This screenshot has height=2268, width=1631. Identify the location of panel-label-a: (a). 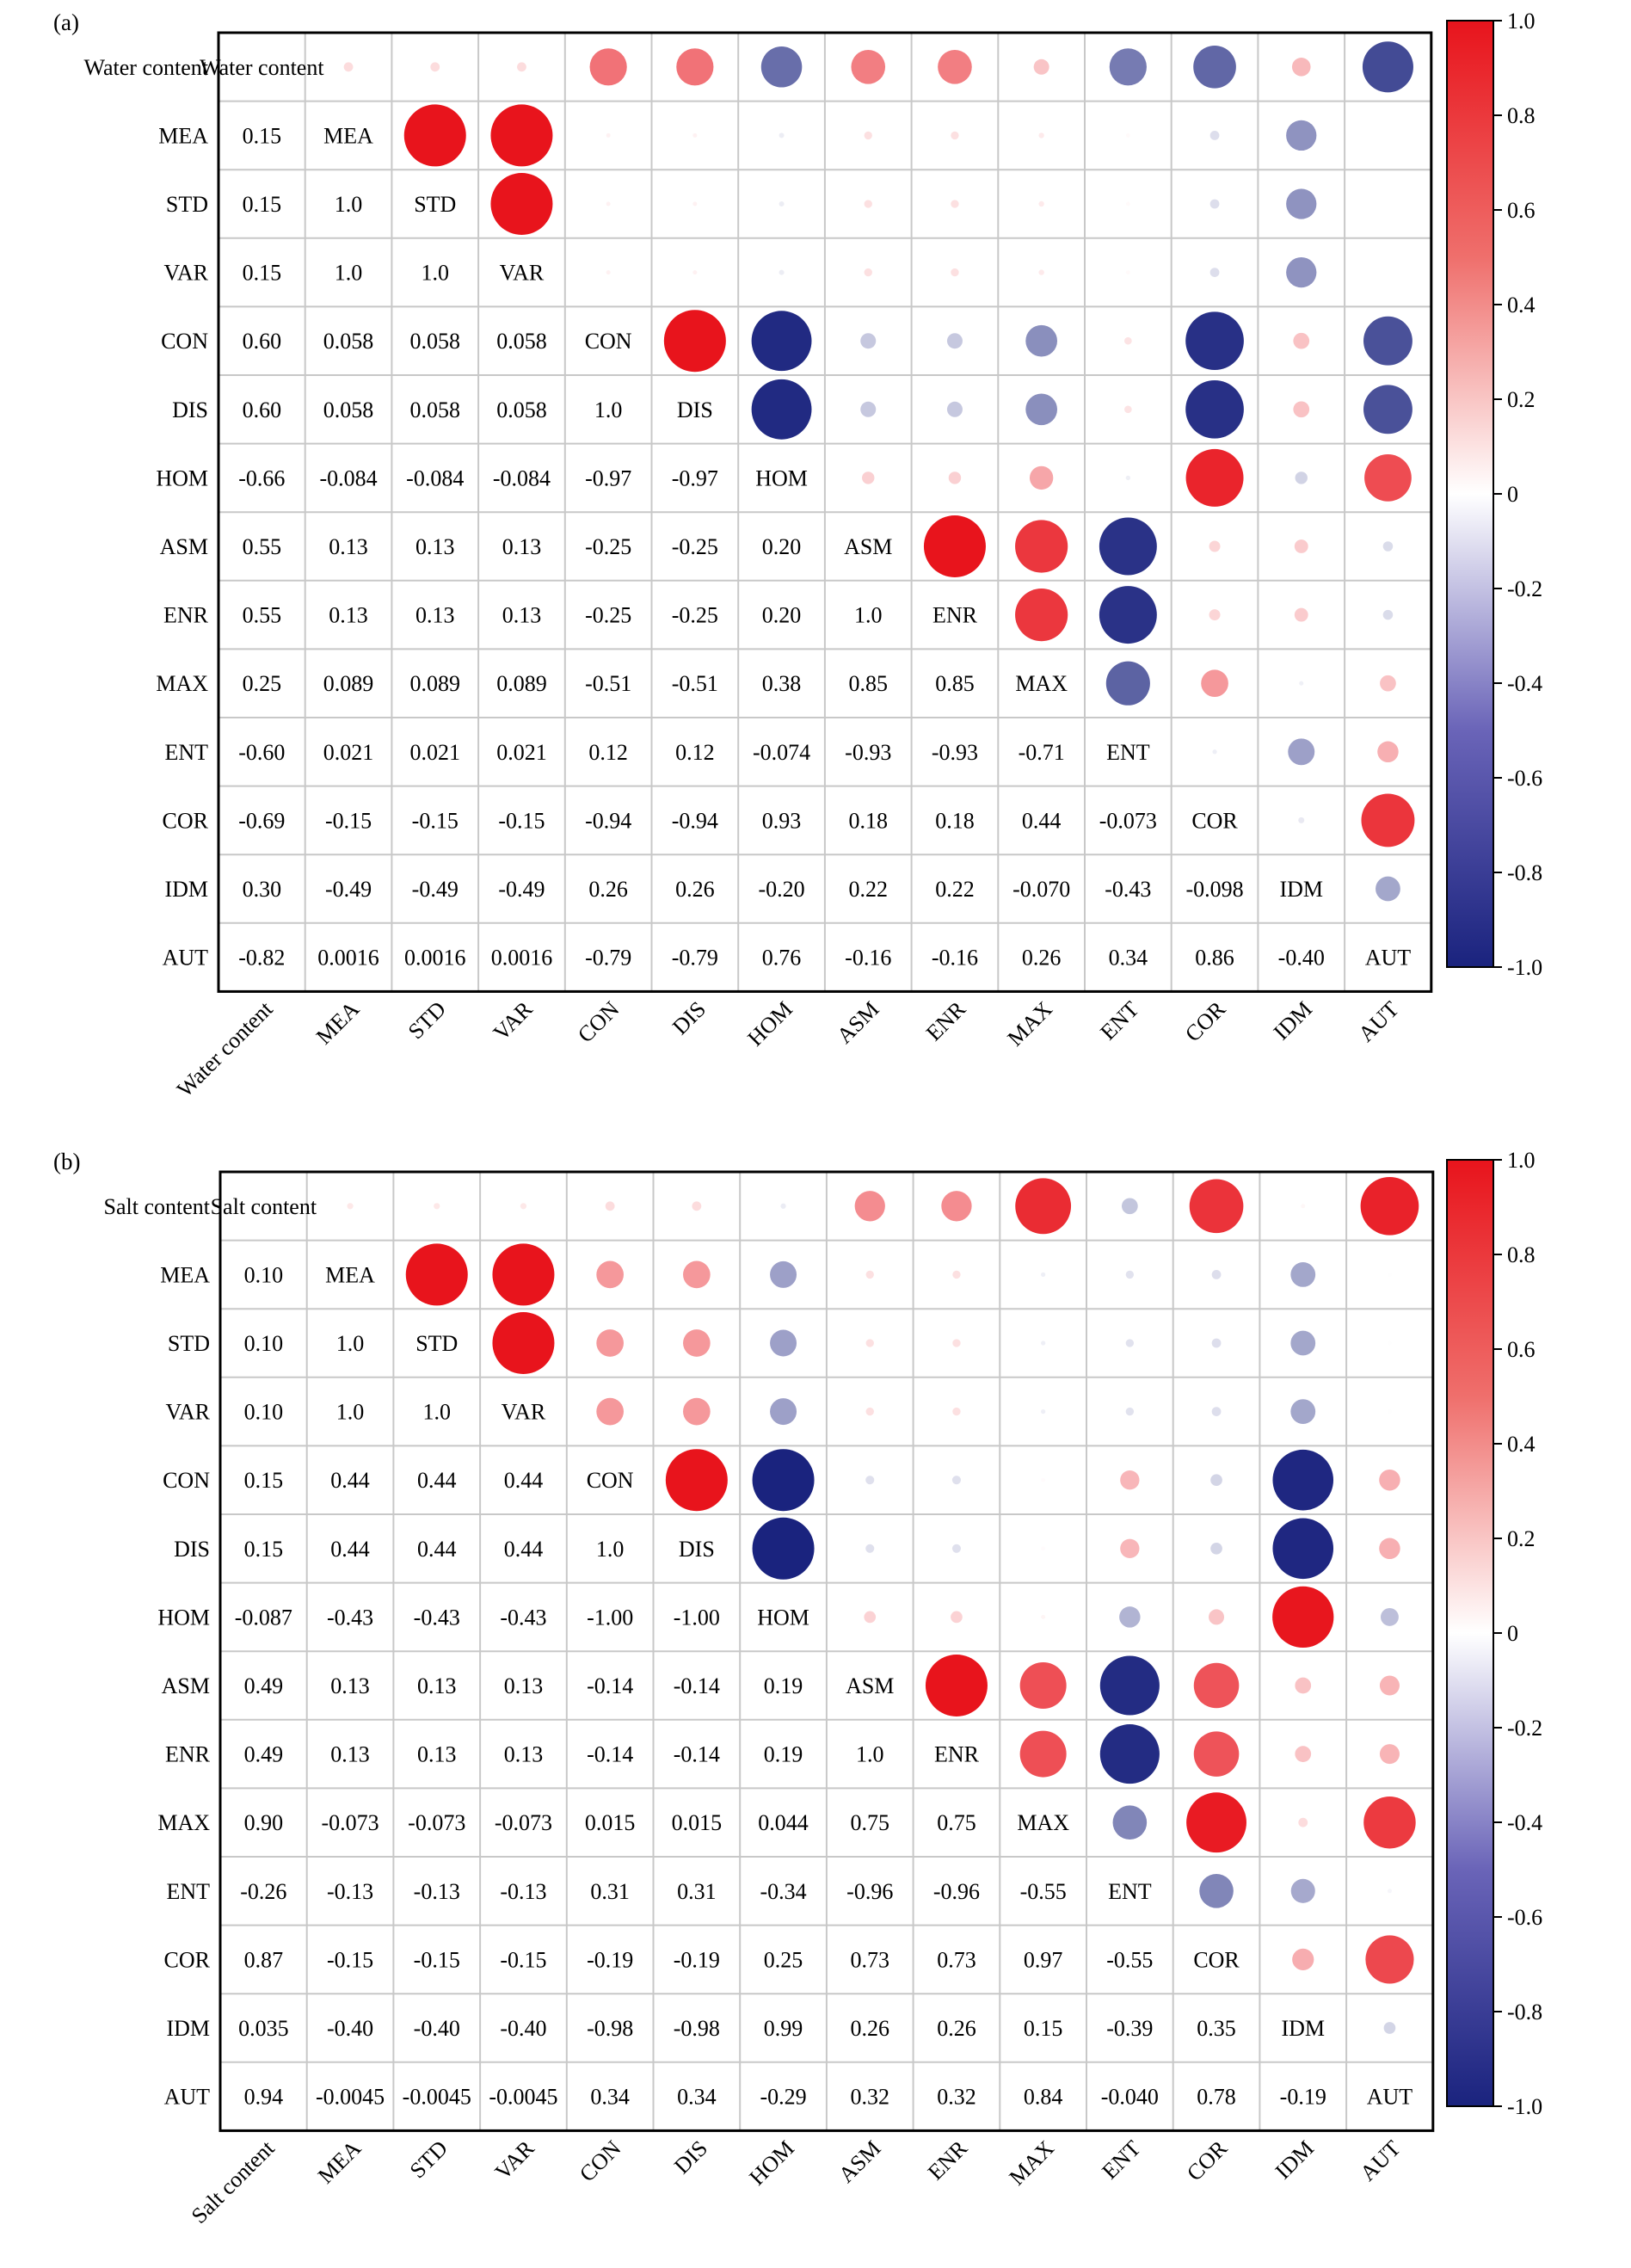
(66, 22).